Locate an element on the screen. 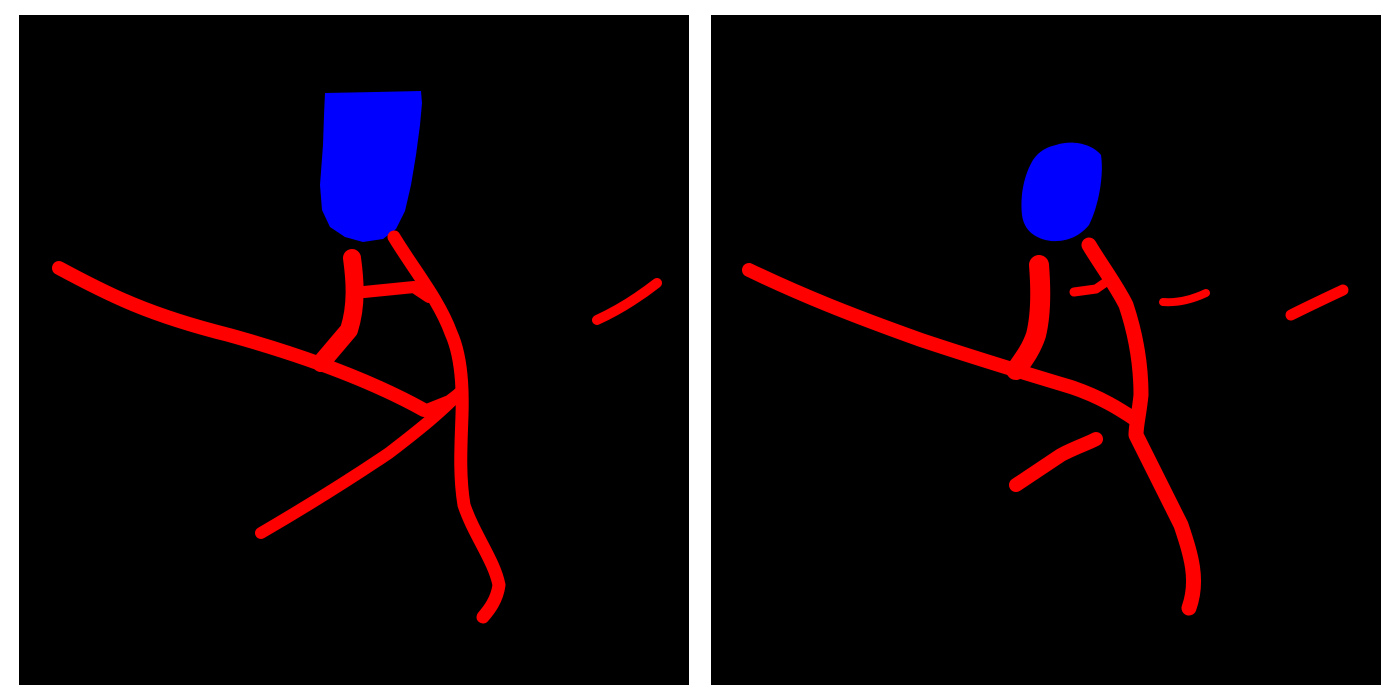 The image size is (1400, 700). left-vessel-fragment is located at coordinates (627, 301).